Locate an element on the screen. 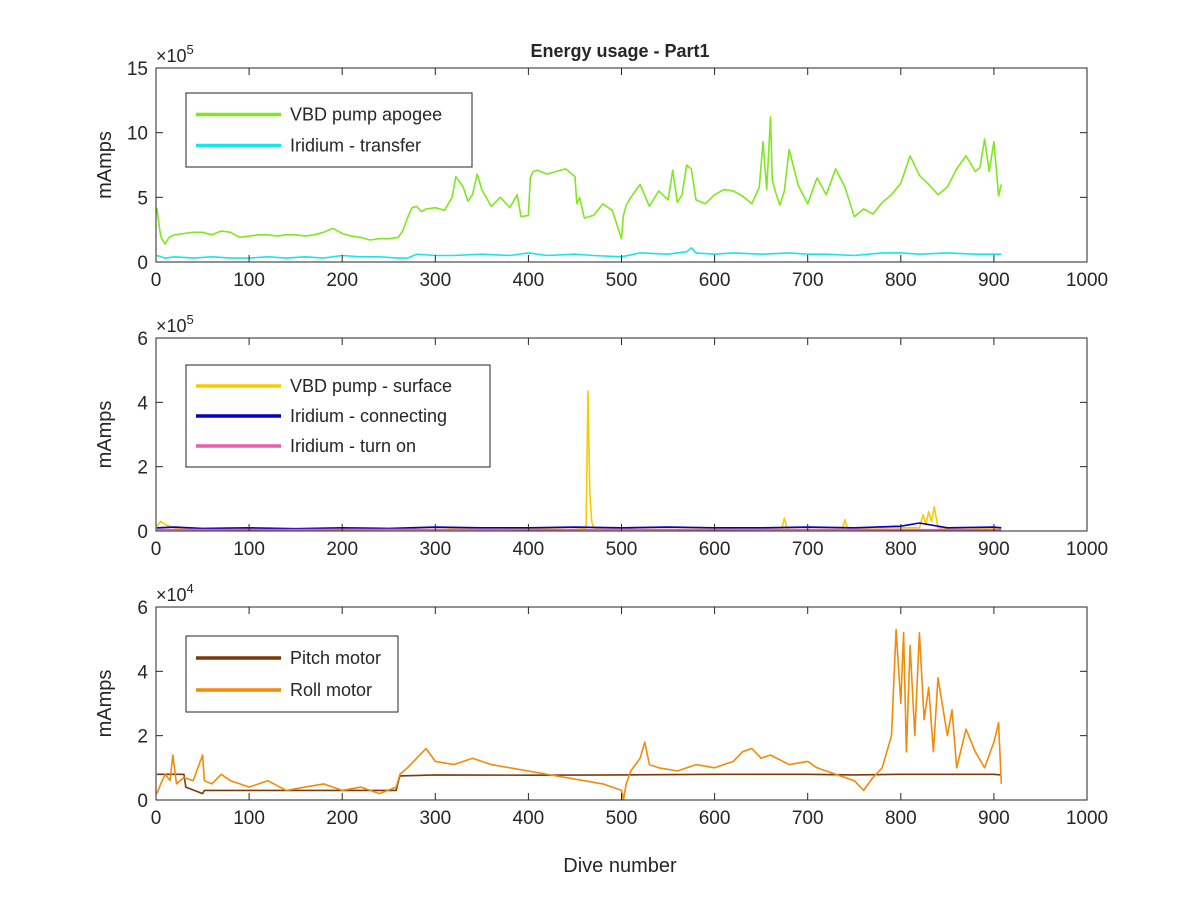 Image resolution: width=1200 pixels, height=900 pixels. legend-label: VBD pump - surface is located at coordinates (371, 386).